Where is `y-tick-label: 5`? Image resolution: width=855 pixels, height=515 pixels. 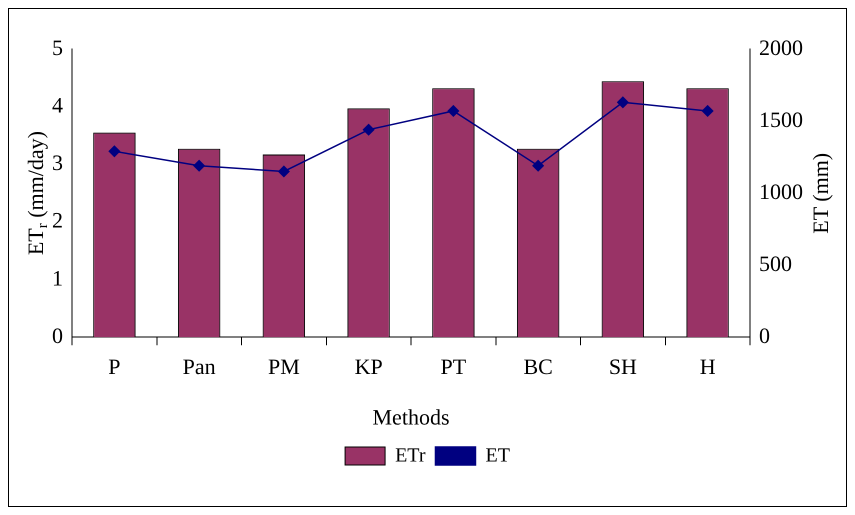
y-tick-label: 5 is located at coordinates (57, 47).